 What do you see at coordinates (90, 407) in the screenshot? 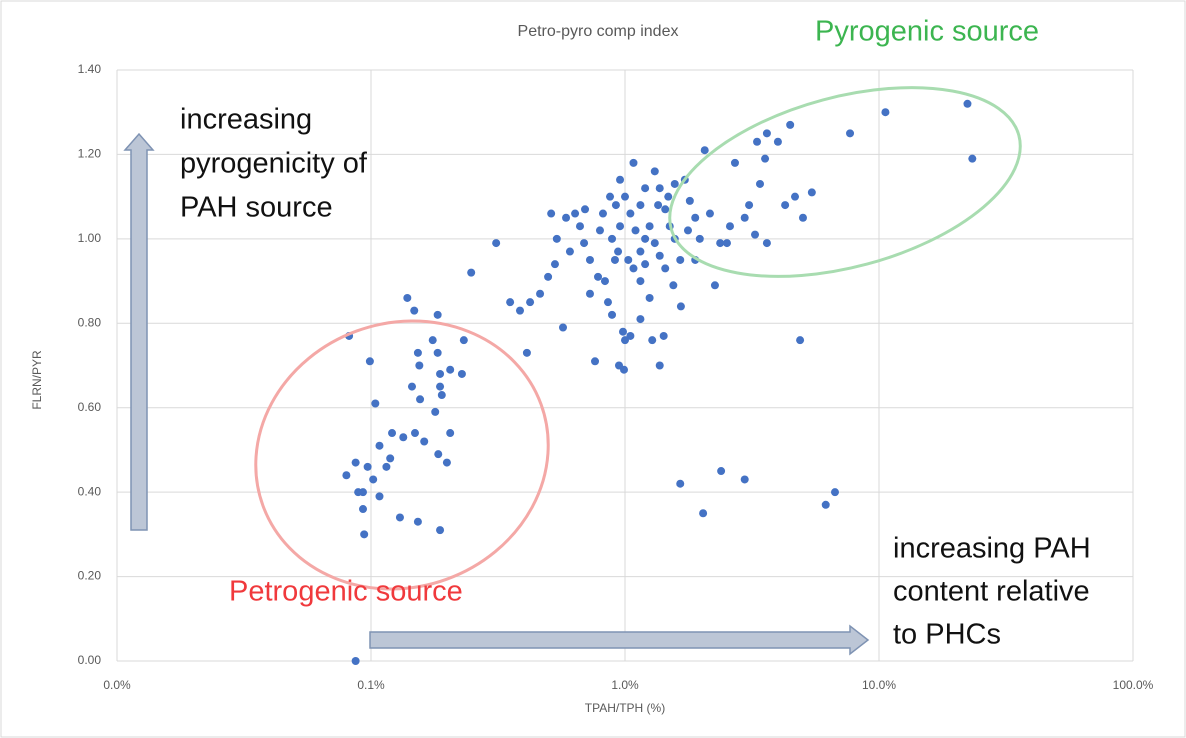
I see `y-tick-label: 0.60` at bounding box center [90, 407].